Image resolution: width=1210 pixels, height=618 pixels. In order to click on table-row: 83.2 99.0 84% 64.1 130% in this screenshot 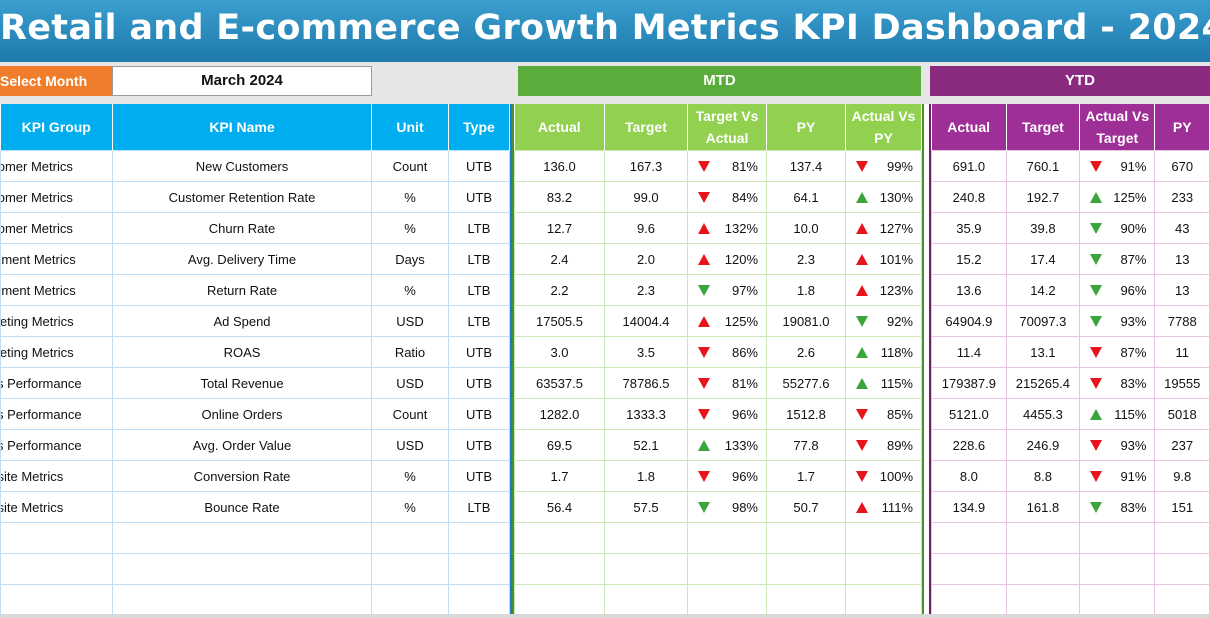, I will do `click(718, 197)`.